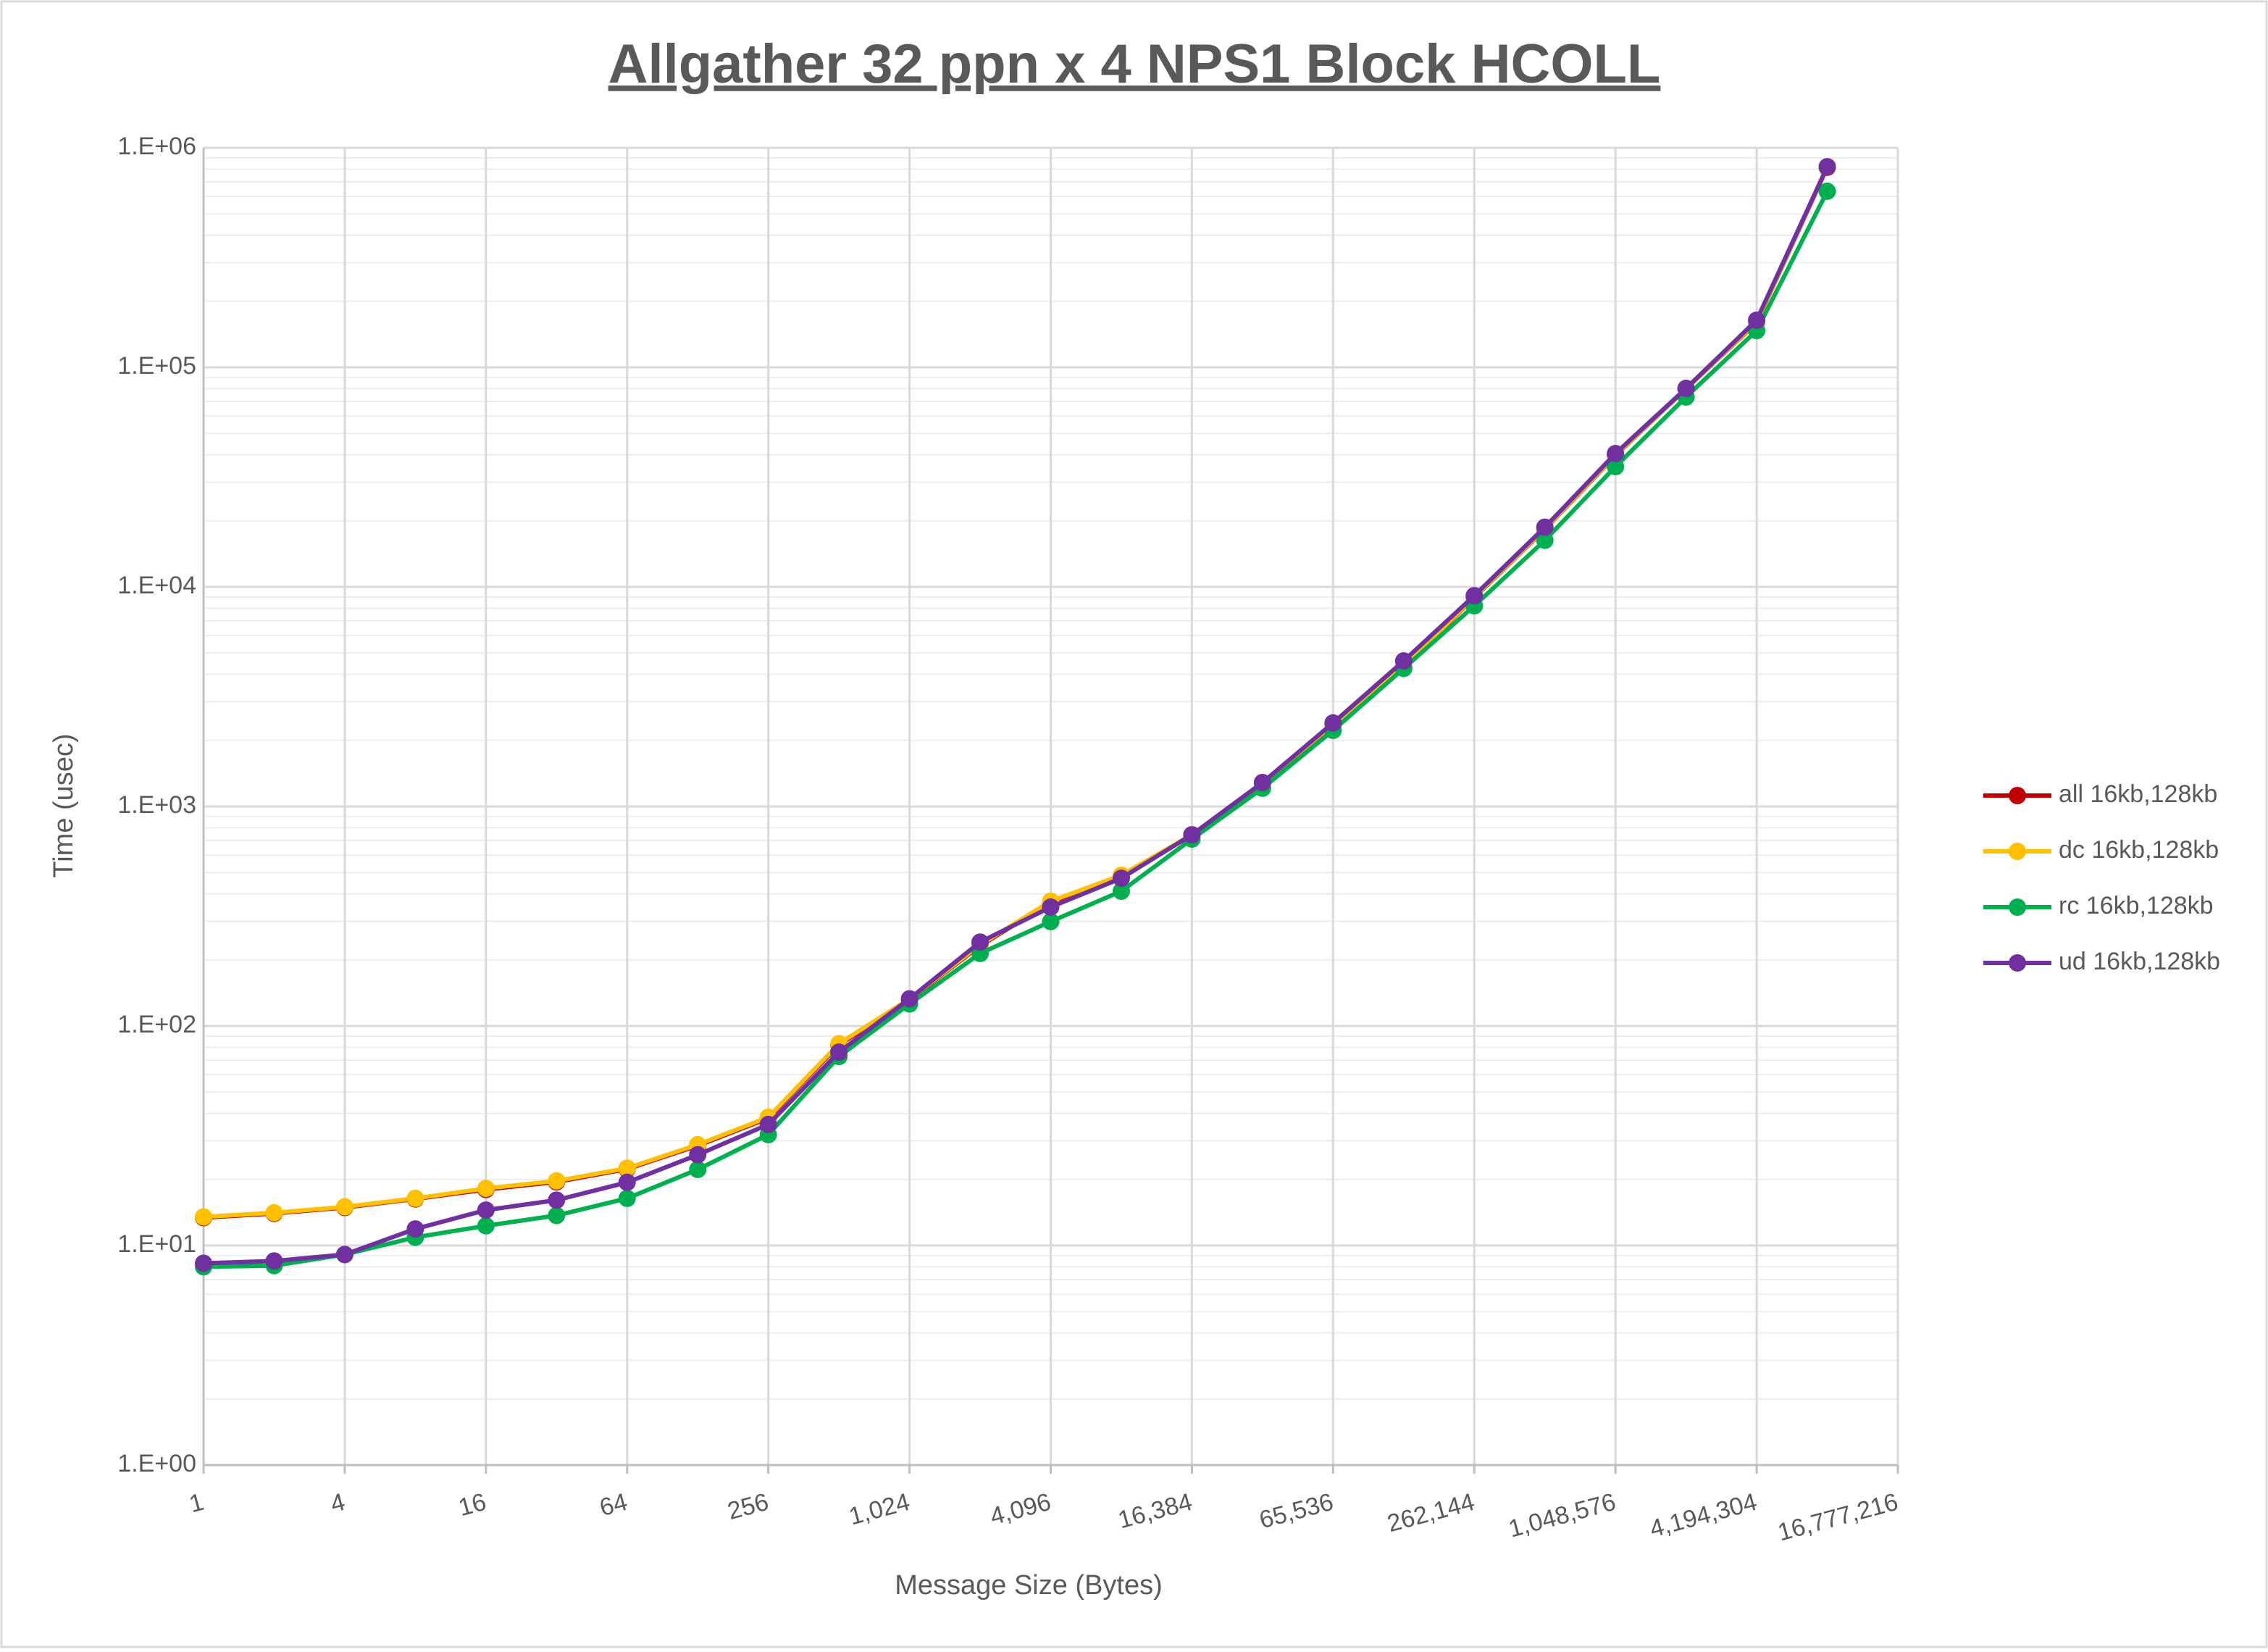 This screenshot has height=1652, width=2268. Describe the element at coordinates (64, 805) in the screenshot. I see `y-axis-label: Time (usec)` at that location.